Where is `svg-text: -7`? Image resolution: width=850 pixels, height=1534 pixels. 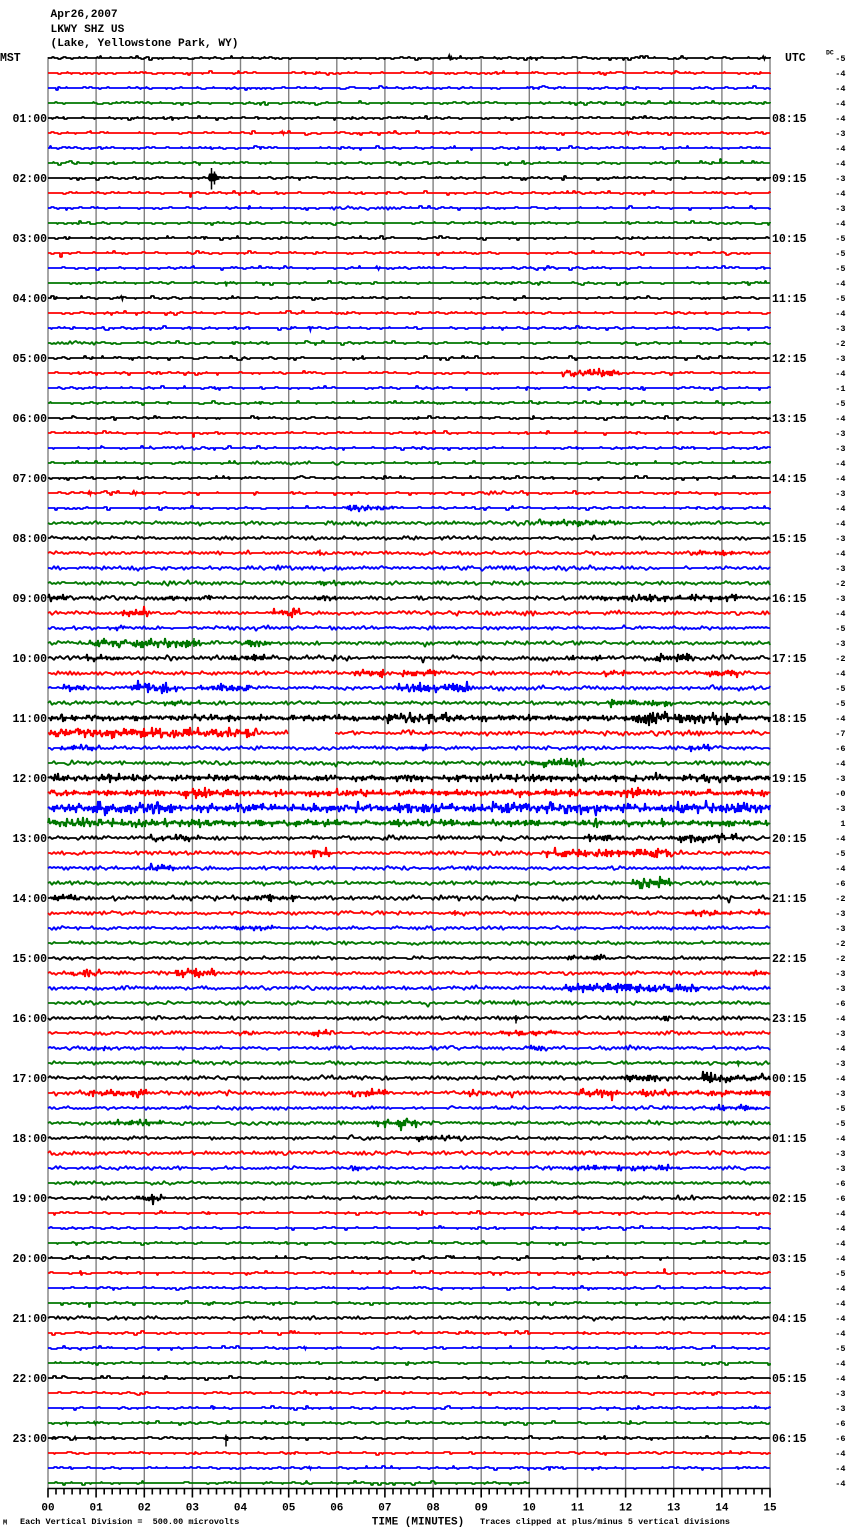 svg-text: -7 is located at coordinates (840, 734).